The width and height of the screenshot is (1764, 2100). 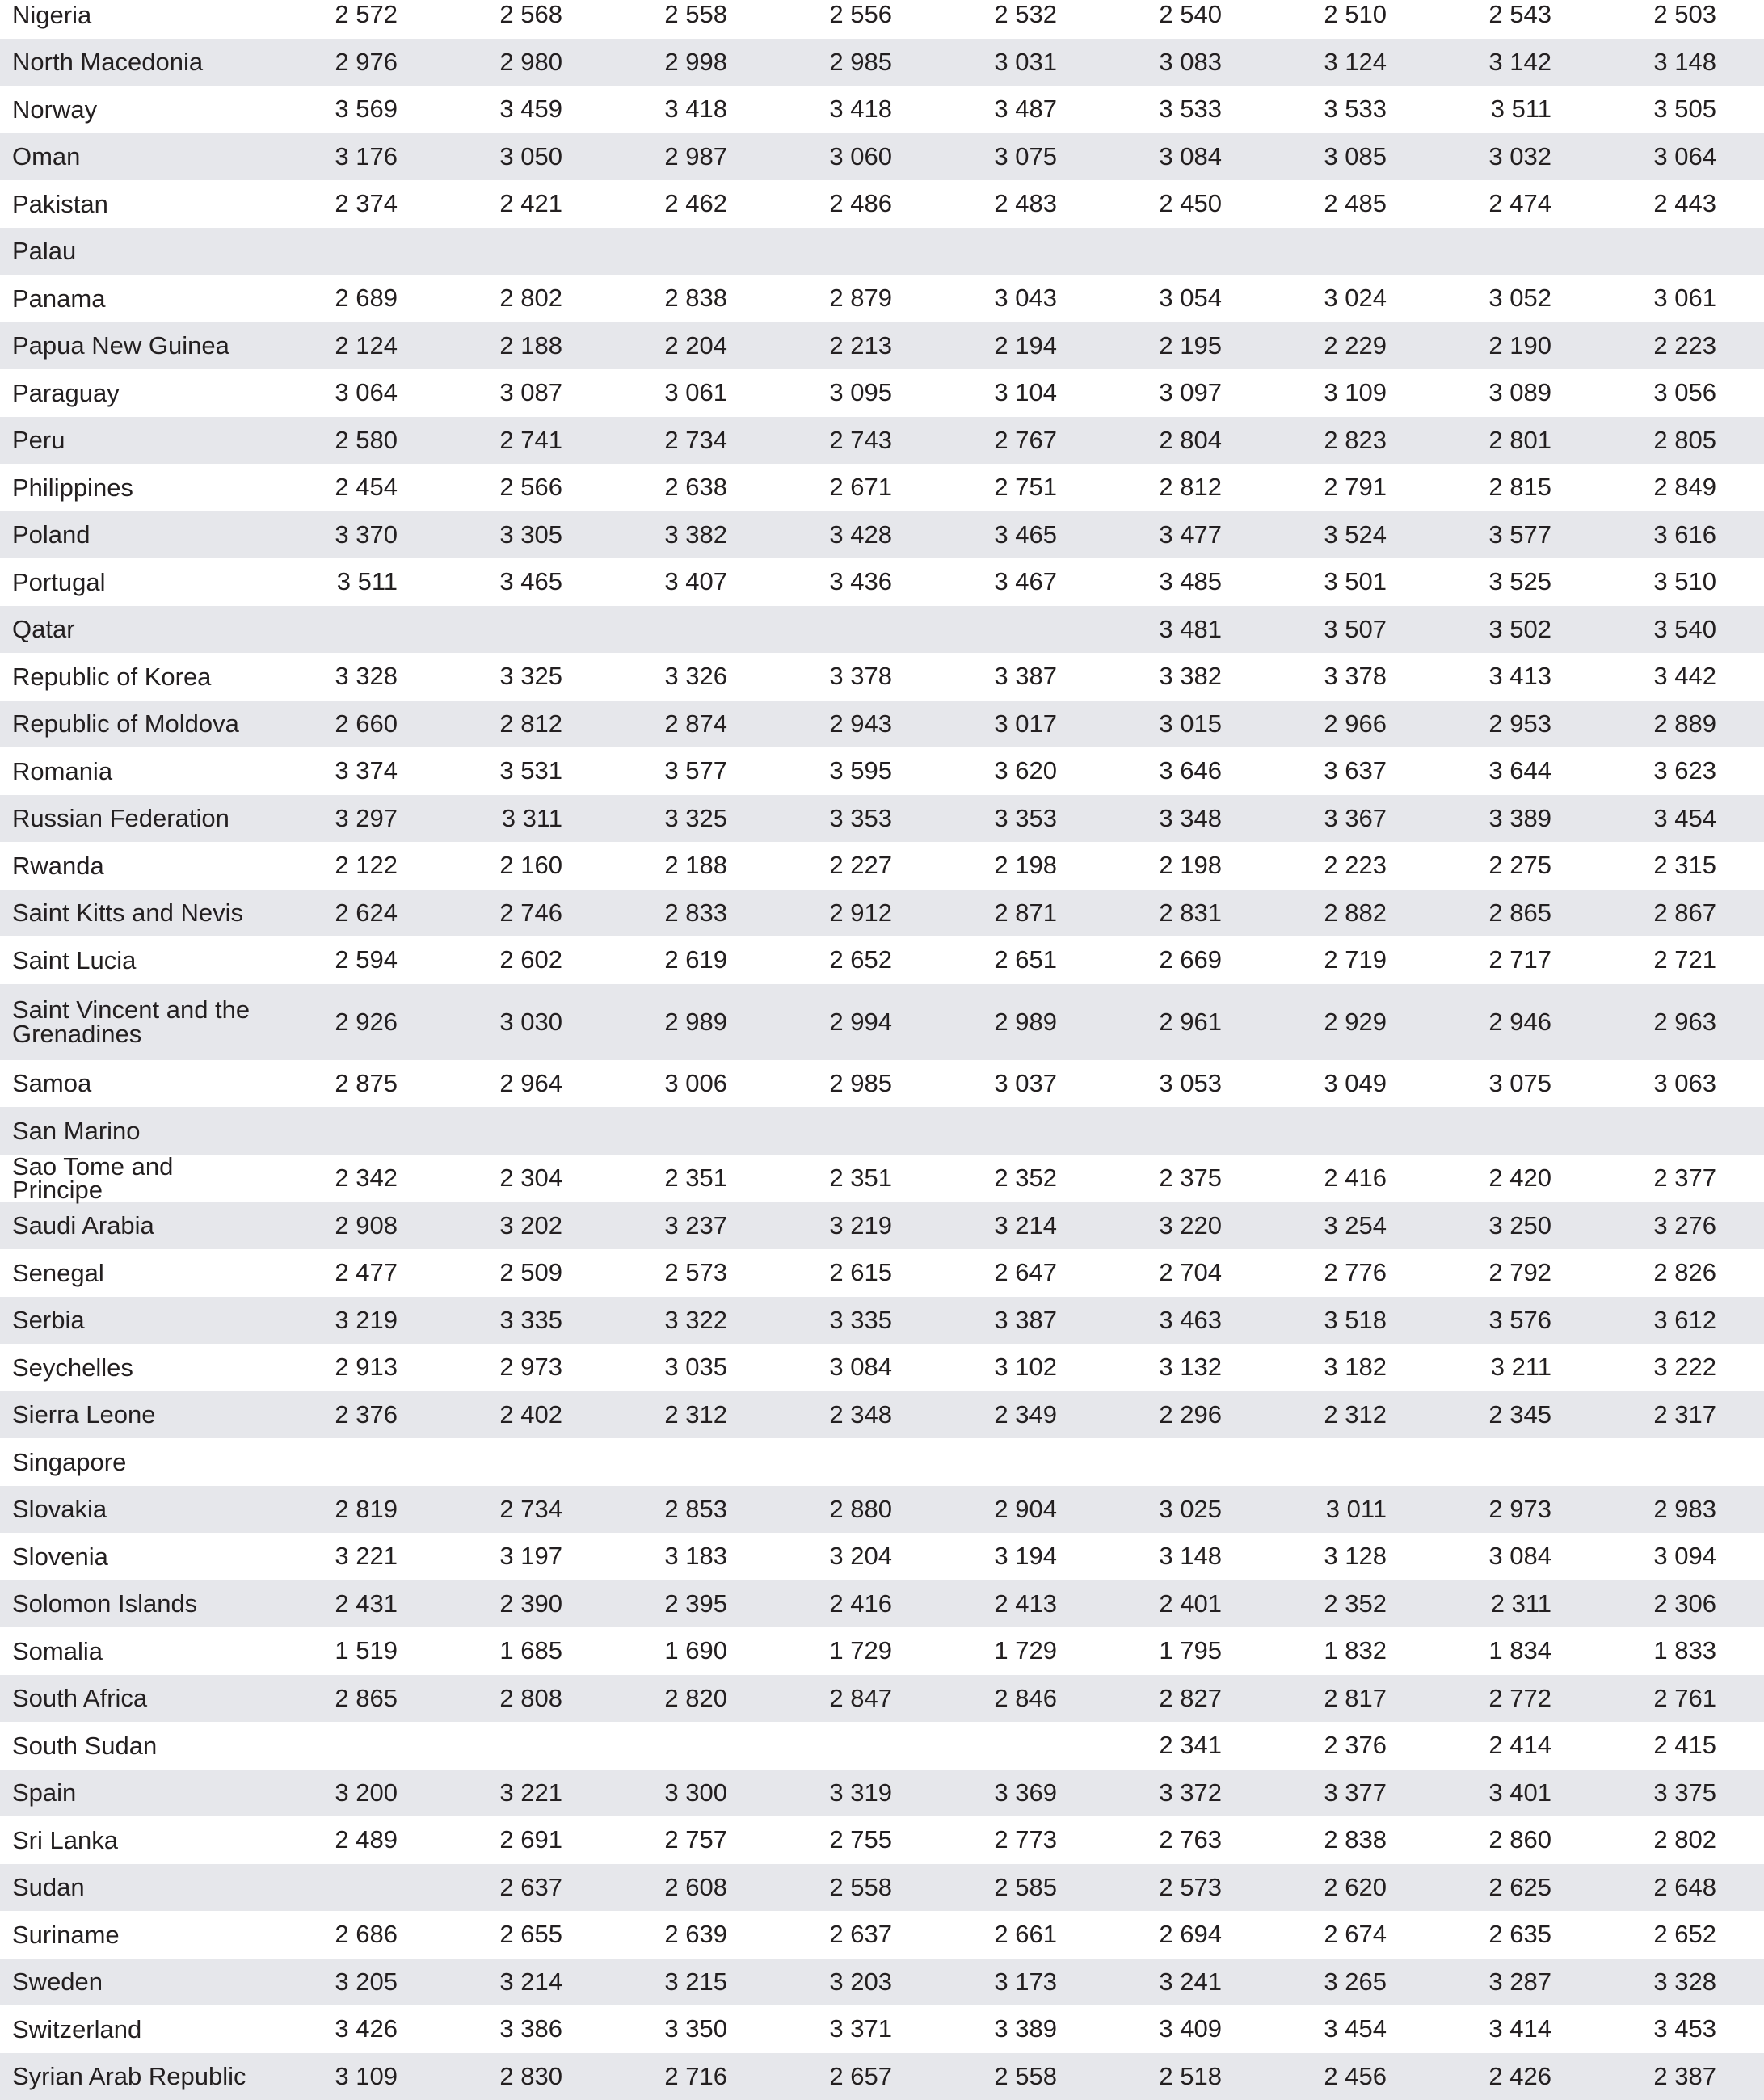 What do you see at coordinates (1355, 1367) in the screenshot?
I see `value-cell: 3 182` at bounding box center [1355, 1367].